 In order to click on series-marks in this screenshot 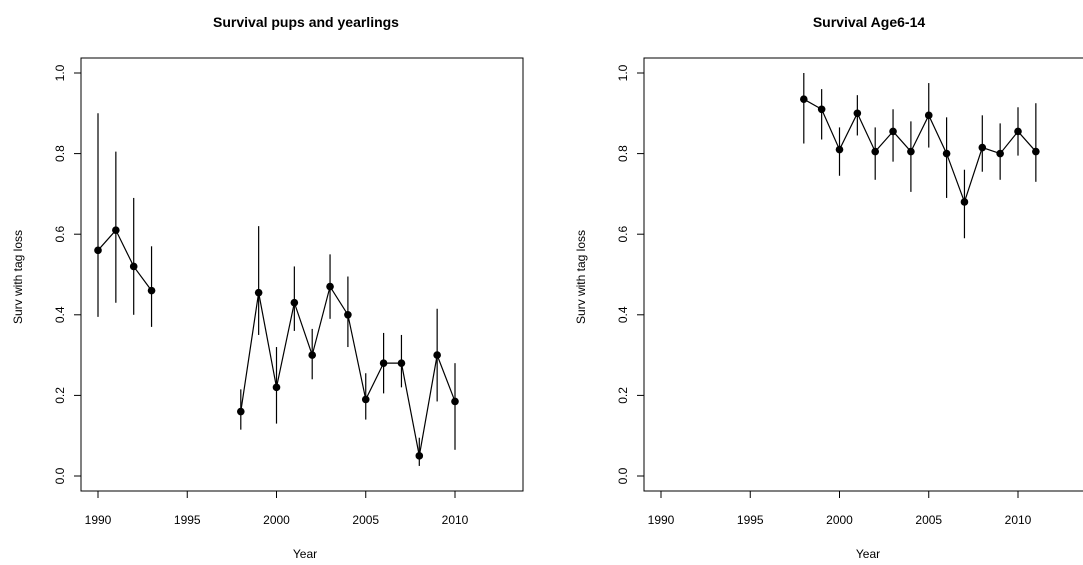, I will do `click(920, 156)`.